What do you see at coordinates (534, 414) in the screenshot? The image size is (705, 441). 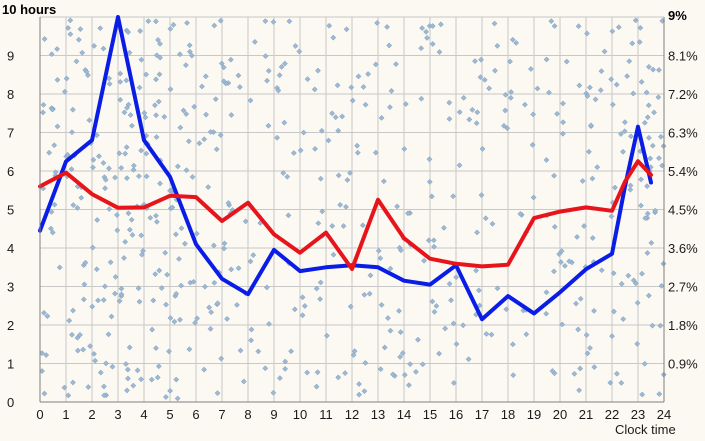 I see `x-tick-label: 19` at bounding box center [534, 414].